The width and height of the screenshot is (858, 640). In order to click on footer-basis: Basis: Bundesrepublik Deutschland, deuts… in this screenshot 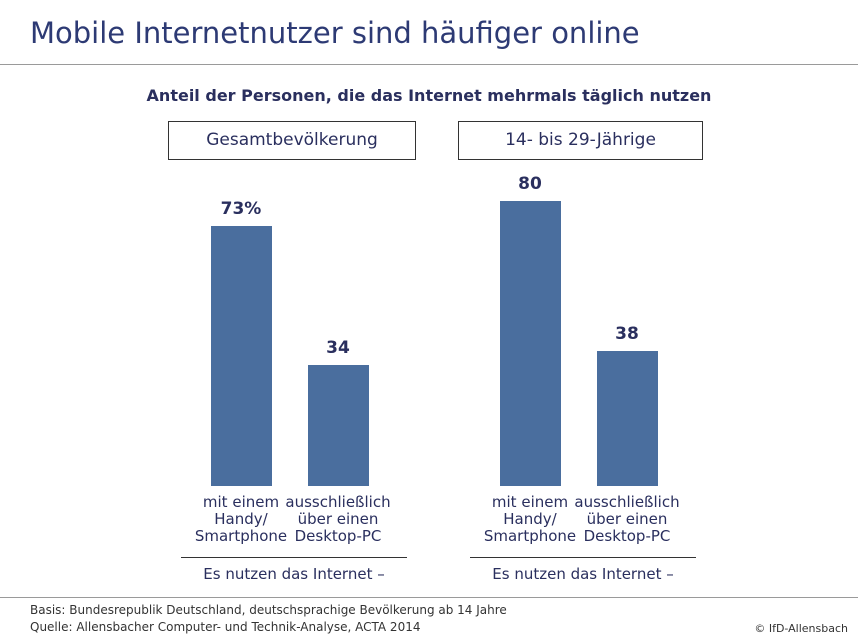, I will do `click(268, 610)`.